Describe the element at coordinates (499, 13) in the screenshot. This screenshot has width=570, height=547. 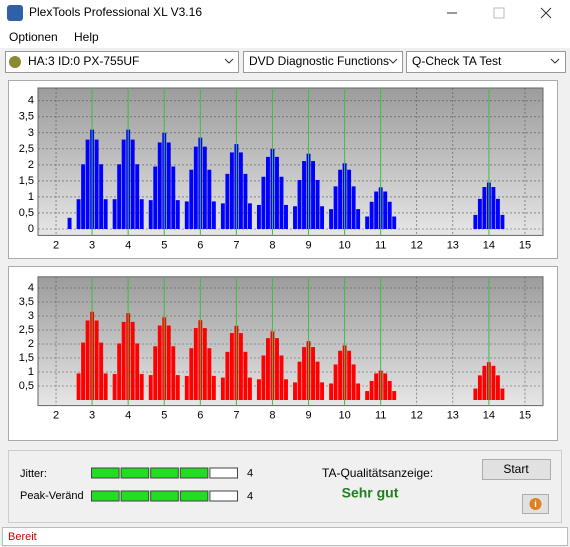
I see `maximize` at that location.